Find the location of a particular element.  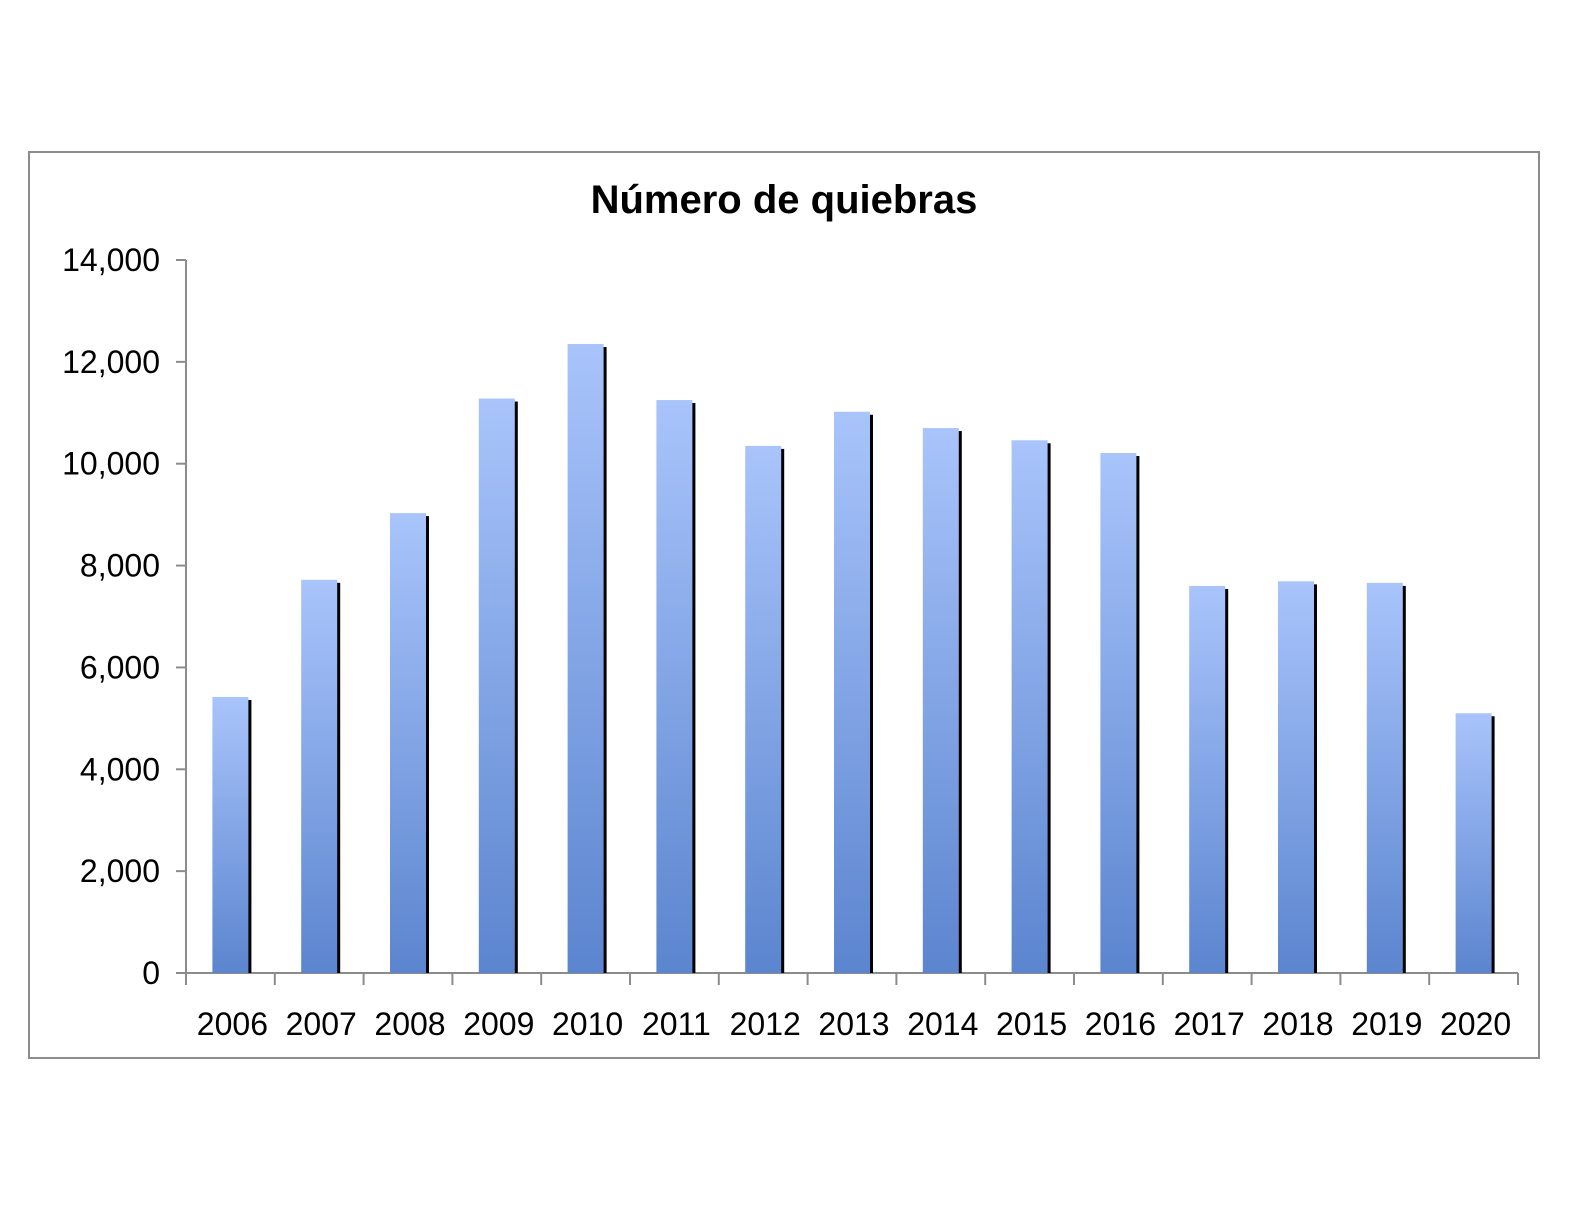

x-tick-label: 2020 is located at coordinates (1475, 1024).